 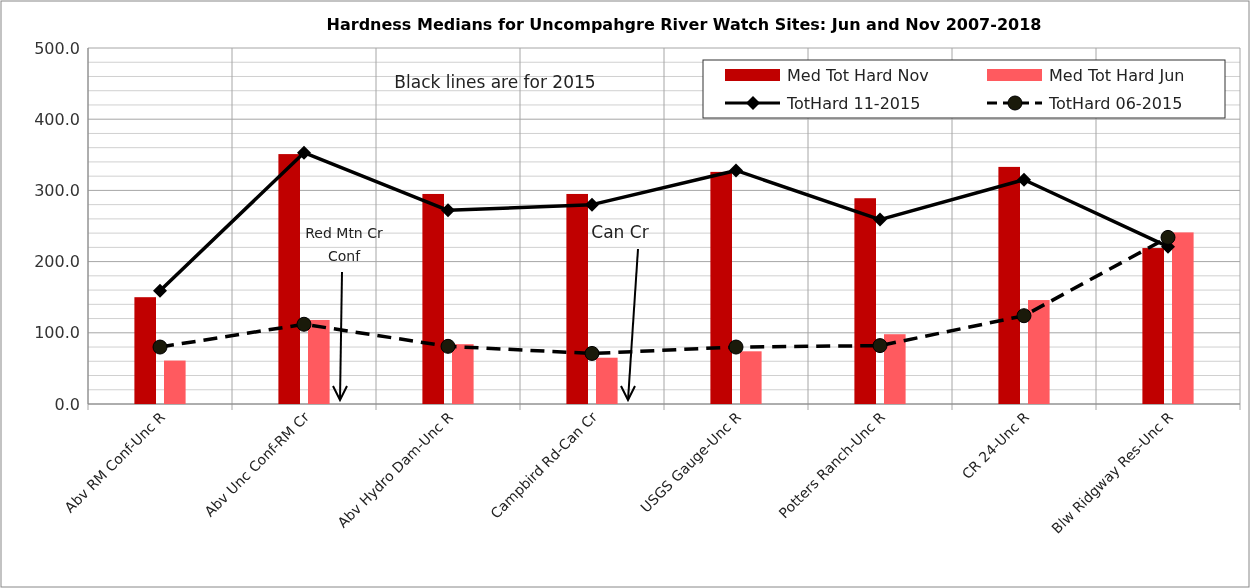 What do you see at coordinates (57, 333) in the screenshot?
I see `y-tick-label: 100.0` at bounding box center [57, 333].